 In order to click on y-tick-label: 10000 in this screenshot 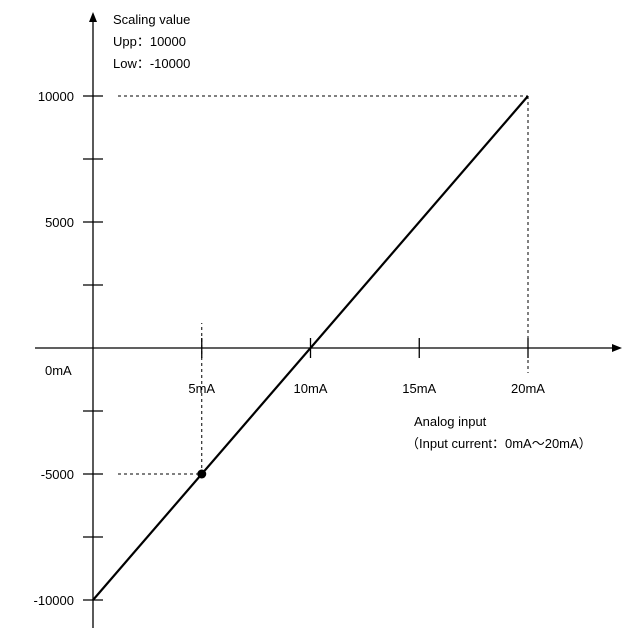, I will do `click(56, 96)`.